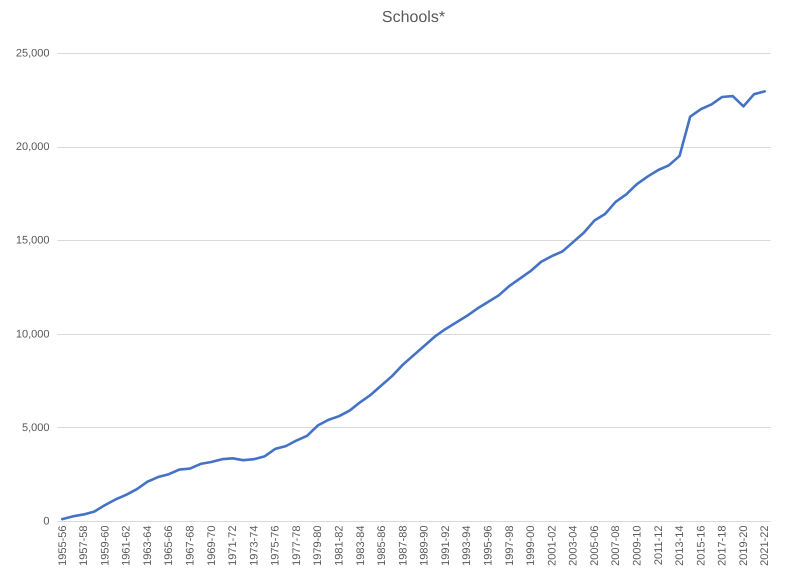 Image resolution: width=785 pixels, height=582 pixels. Describe the element at coordinates (488, 546) in the screenshot. I see `x-tick-label: 1995-96` at that location.